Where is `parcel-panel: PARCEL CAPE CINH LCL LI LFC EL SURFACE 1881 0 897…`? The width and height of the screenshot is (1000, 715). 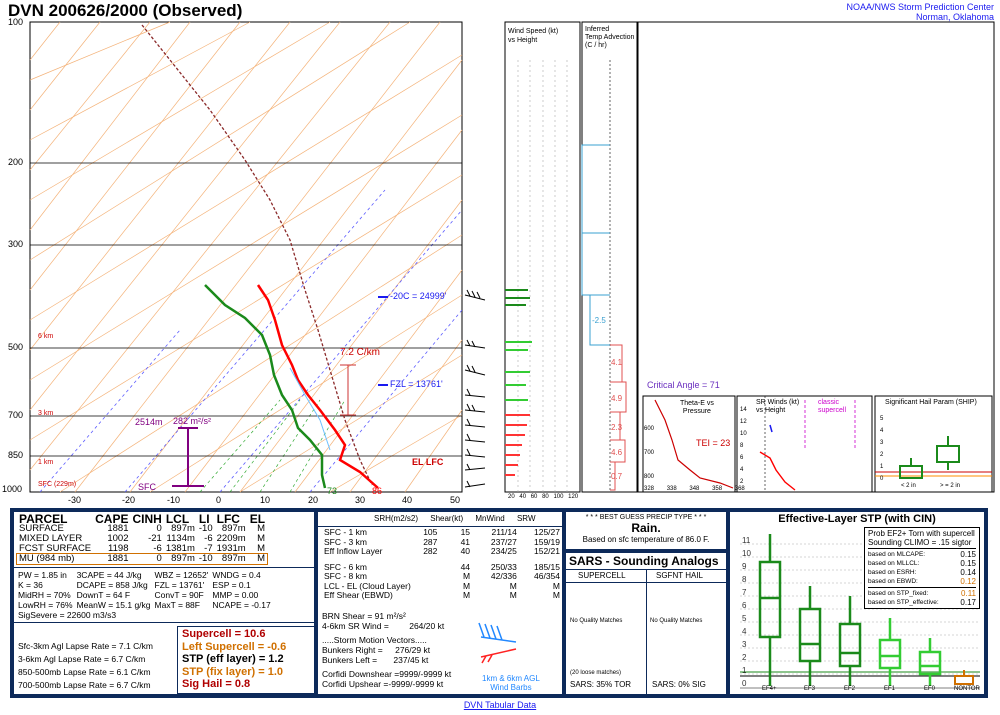 parcel-panel: PARCEL CAPE CINH LCL LI LFC EL SURFACE 1881 0 897… is located at coordinates (164, 603).